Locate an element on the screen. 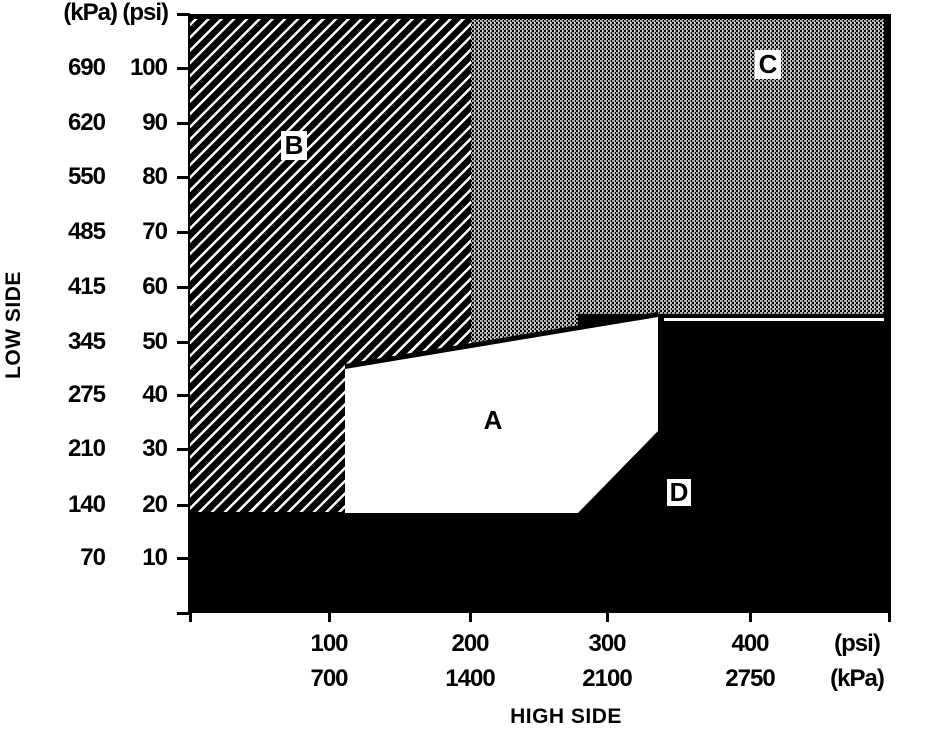 This screenshot has width=944, height=740. y-tick-label-psi: 60 is located at coordinates (155, 286).